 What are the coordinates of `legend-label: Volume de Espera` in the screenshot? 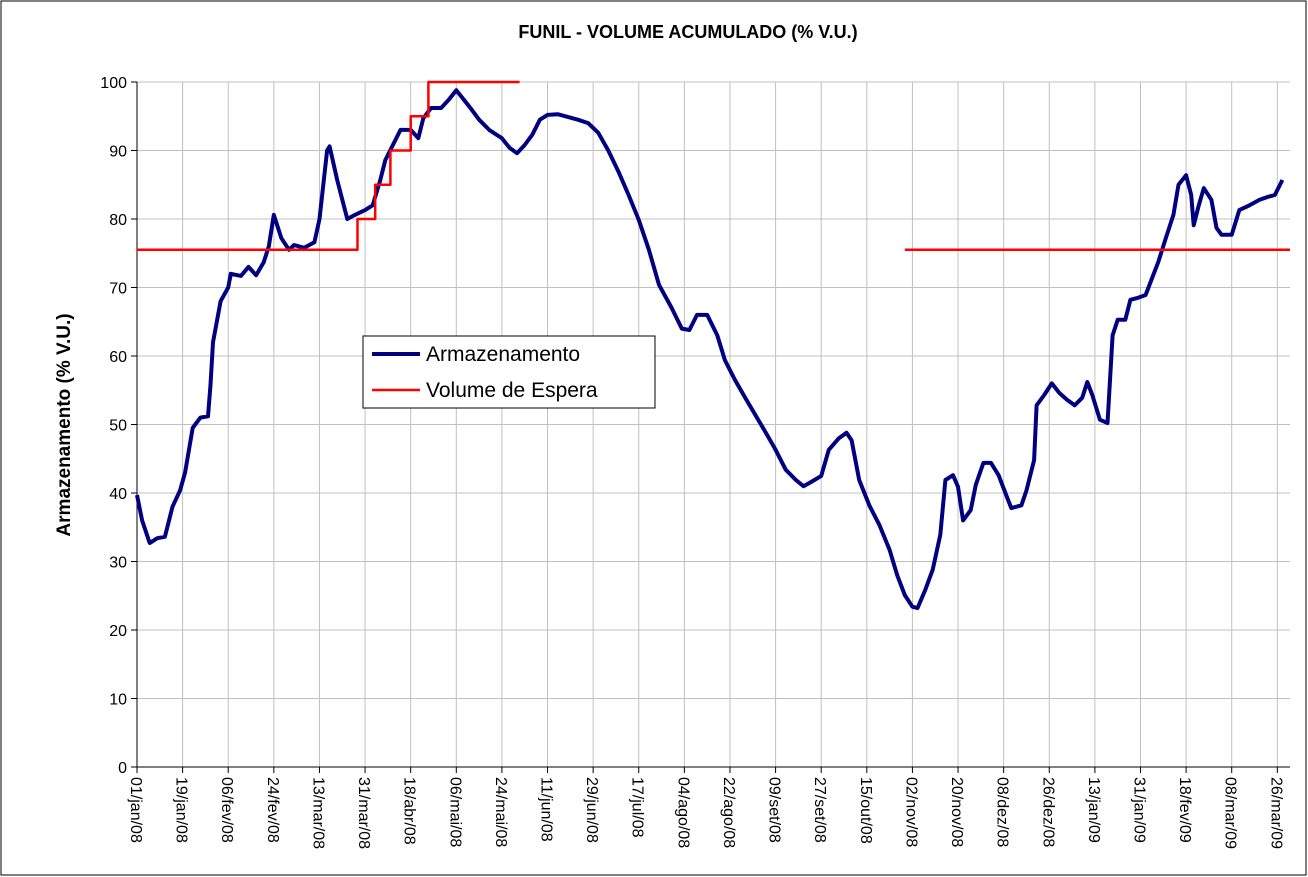 It's located at (512, 390).